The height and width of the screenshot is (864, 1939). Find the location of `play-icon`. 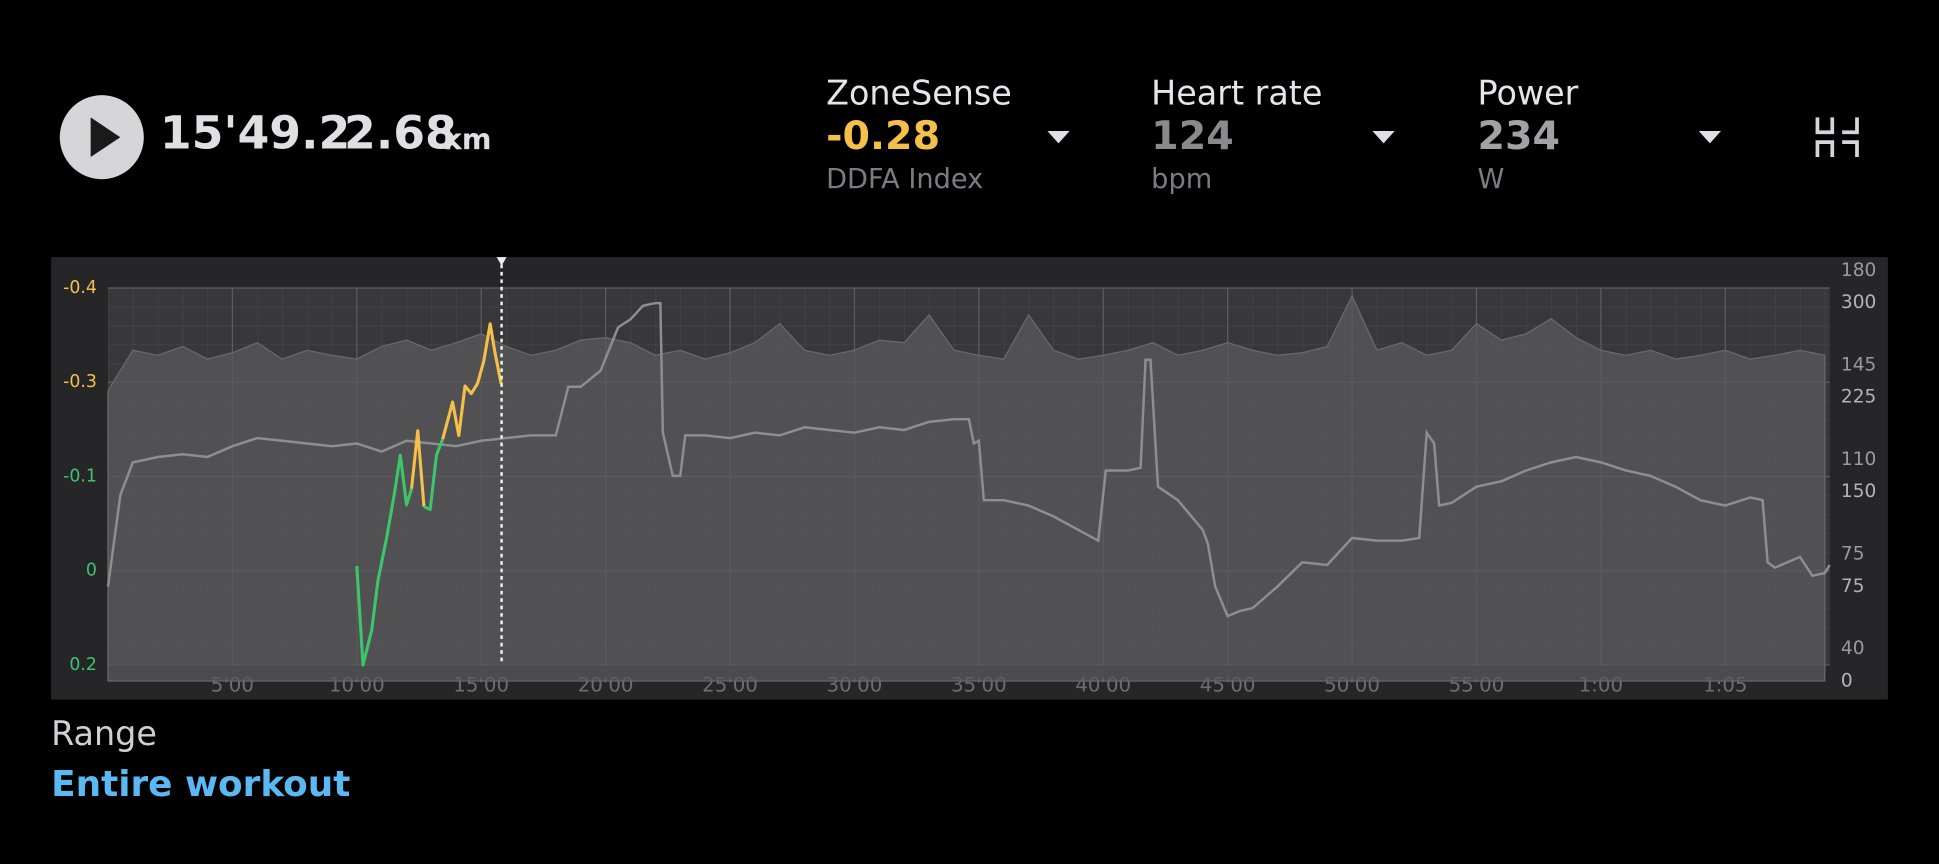

play-icon is located at coordinates (105, 137).